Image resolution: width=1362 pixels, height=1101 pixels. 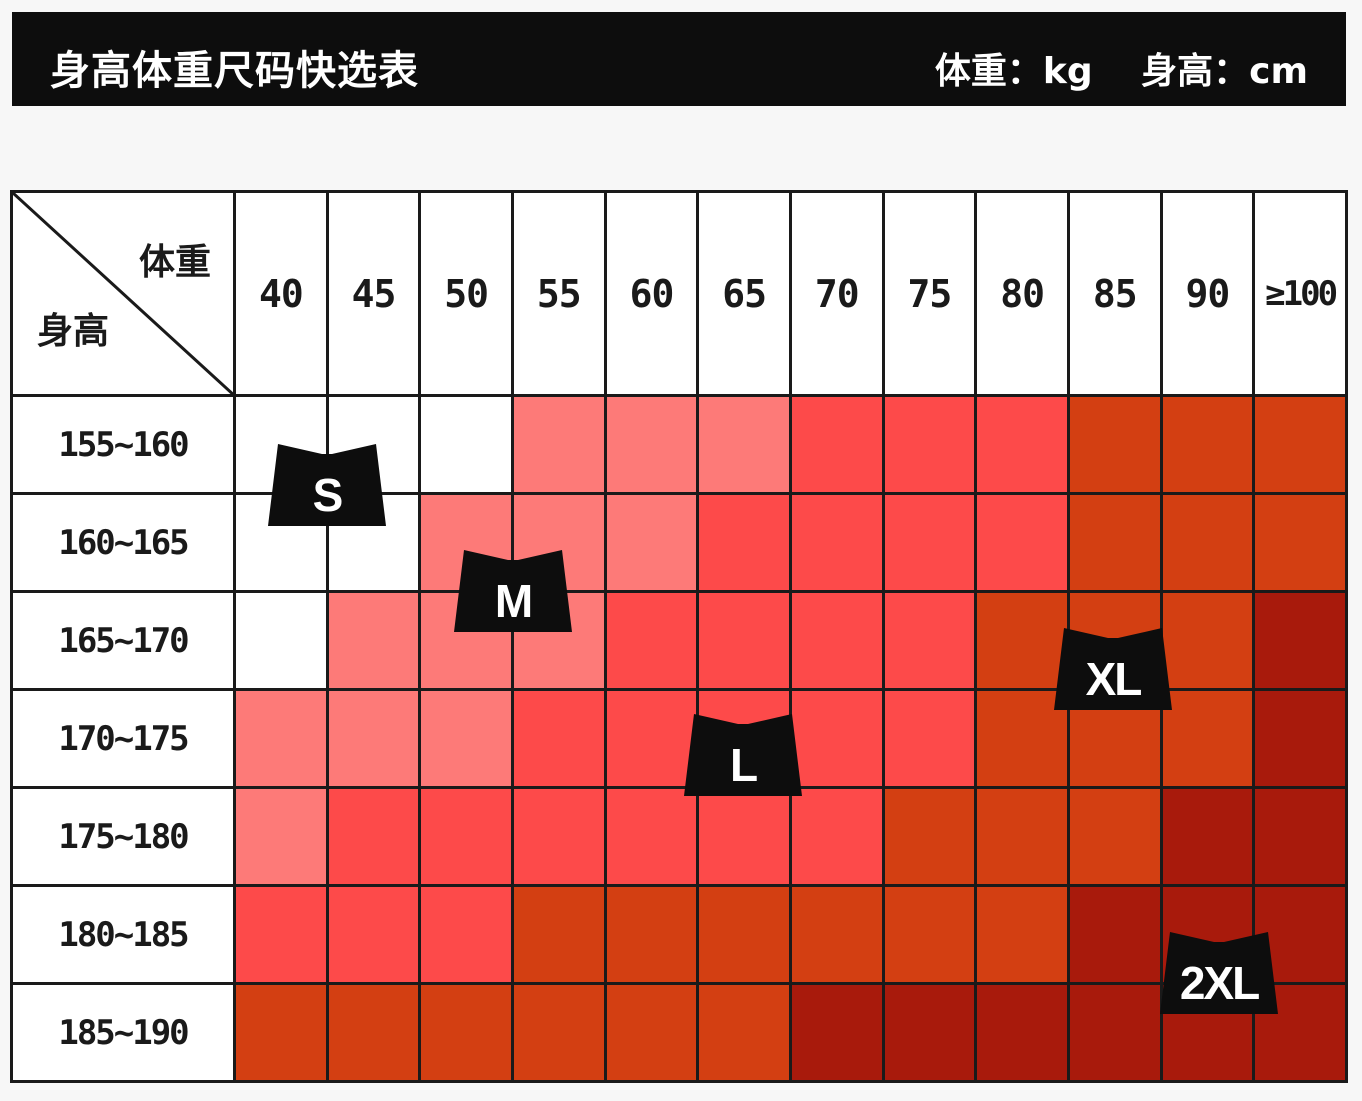 I want to click on size-badge-2xl-label: 2XL, so click(x=1219, y=983).